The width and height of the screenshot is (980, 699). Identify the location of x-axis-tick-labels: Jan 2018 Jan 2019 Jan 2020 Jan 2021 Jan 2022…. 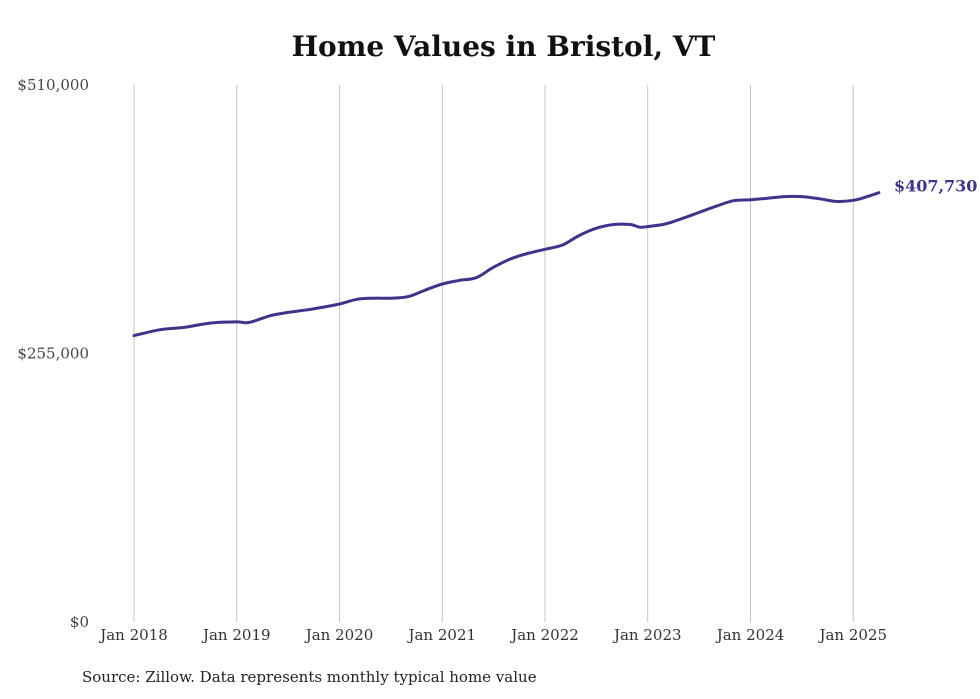
(492, 635).